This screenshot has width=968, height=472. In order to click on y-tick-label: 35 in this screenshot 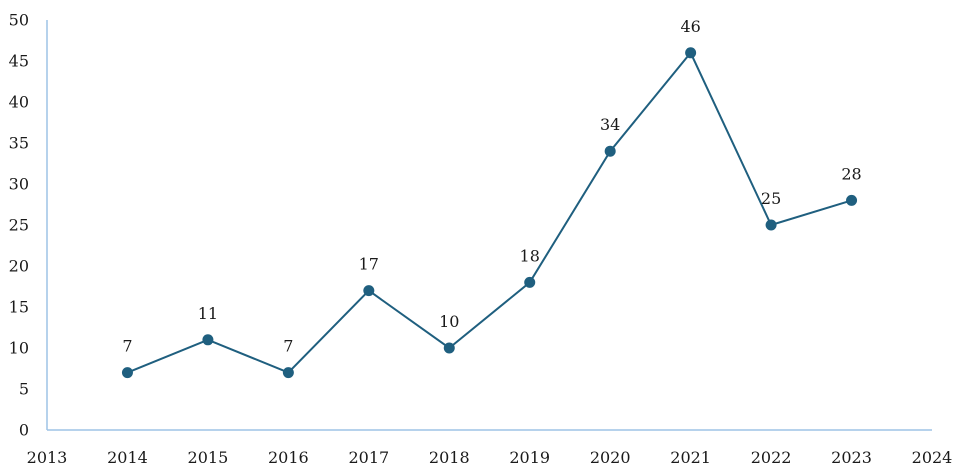, I will do `click(19, 143)`.